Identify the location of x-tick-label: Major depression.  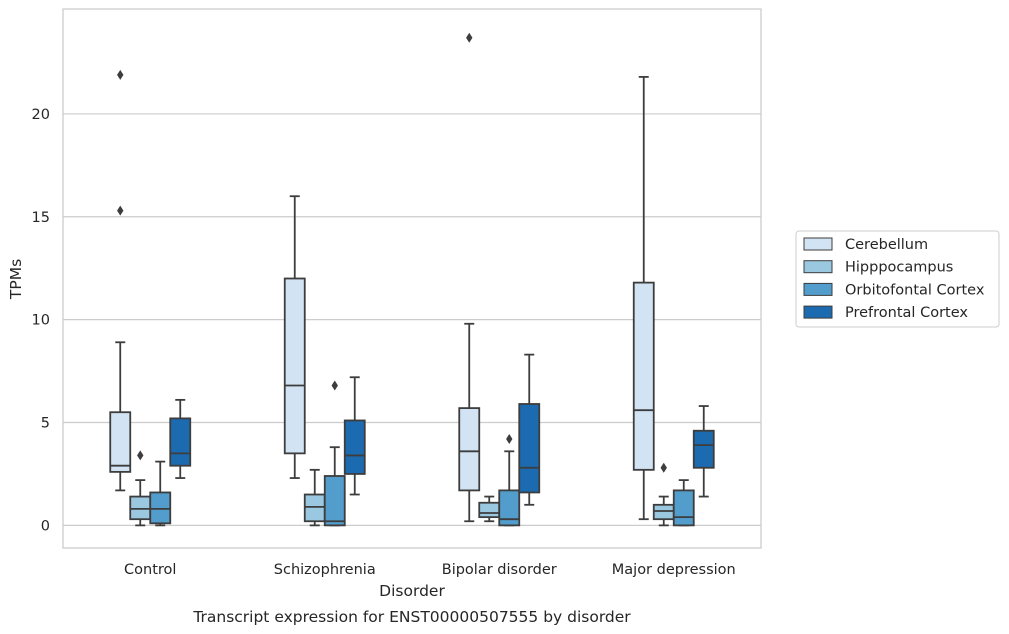
(674, 570).